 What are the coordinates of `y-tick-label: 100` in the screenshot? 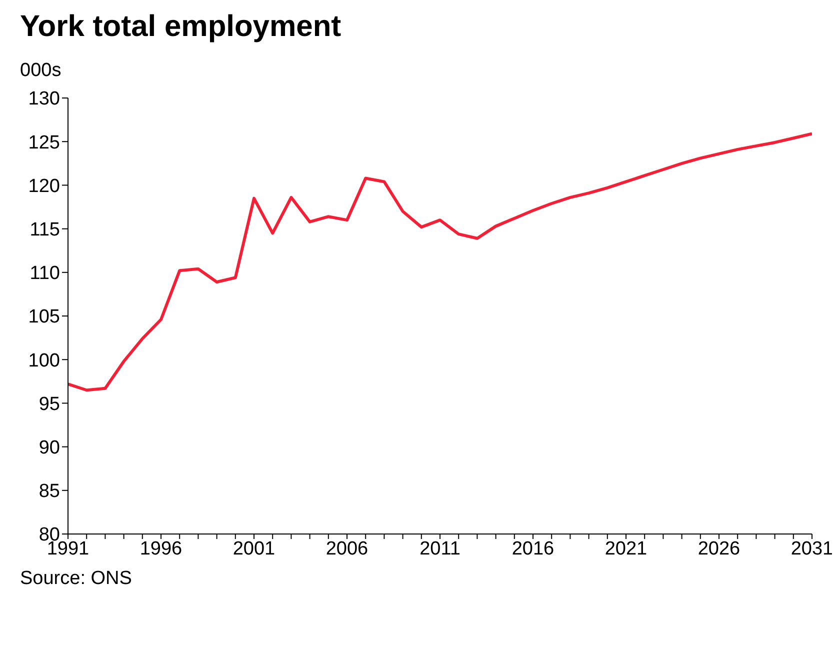 It's located at (44, 361).